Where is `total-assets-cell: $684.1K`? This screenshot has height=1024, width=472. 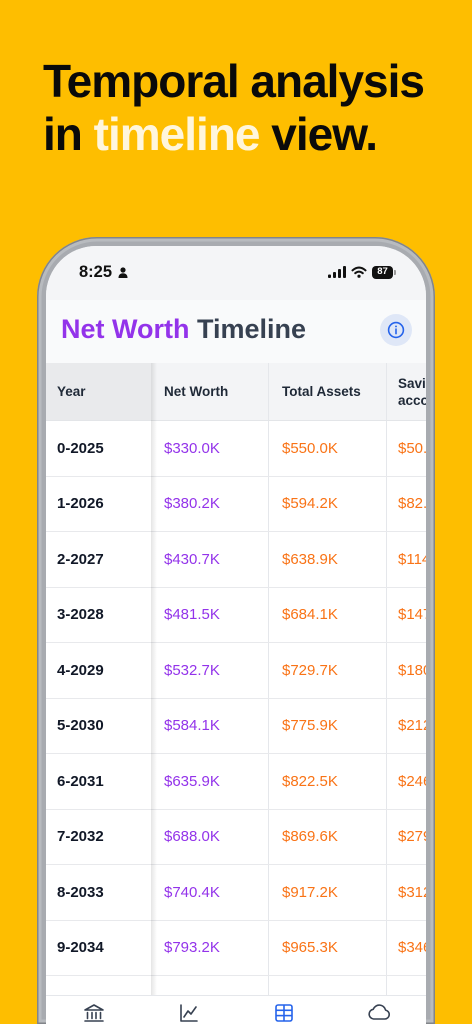 total-assets-cell: $684.1K is located at coordinates (327, 614).